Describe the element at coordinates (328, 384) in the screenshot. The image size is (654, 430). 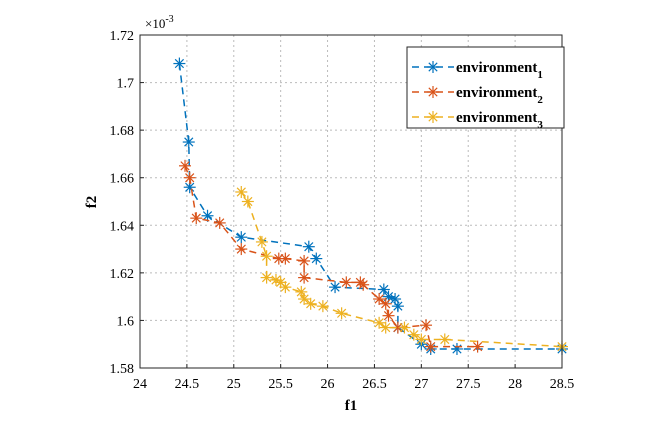
I see `x-tick-label: 26` at that location.